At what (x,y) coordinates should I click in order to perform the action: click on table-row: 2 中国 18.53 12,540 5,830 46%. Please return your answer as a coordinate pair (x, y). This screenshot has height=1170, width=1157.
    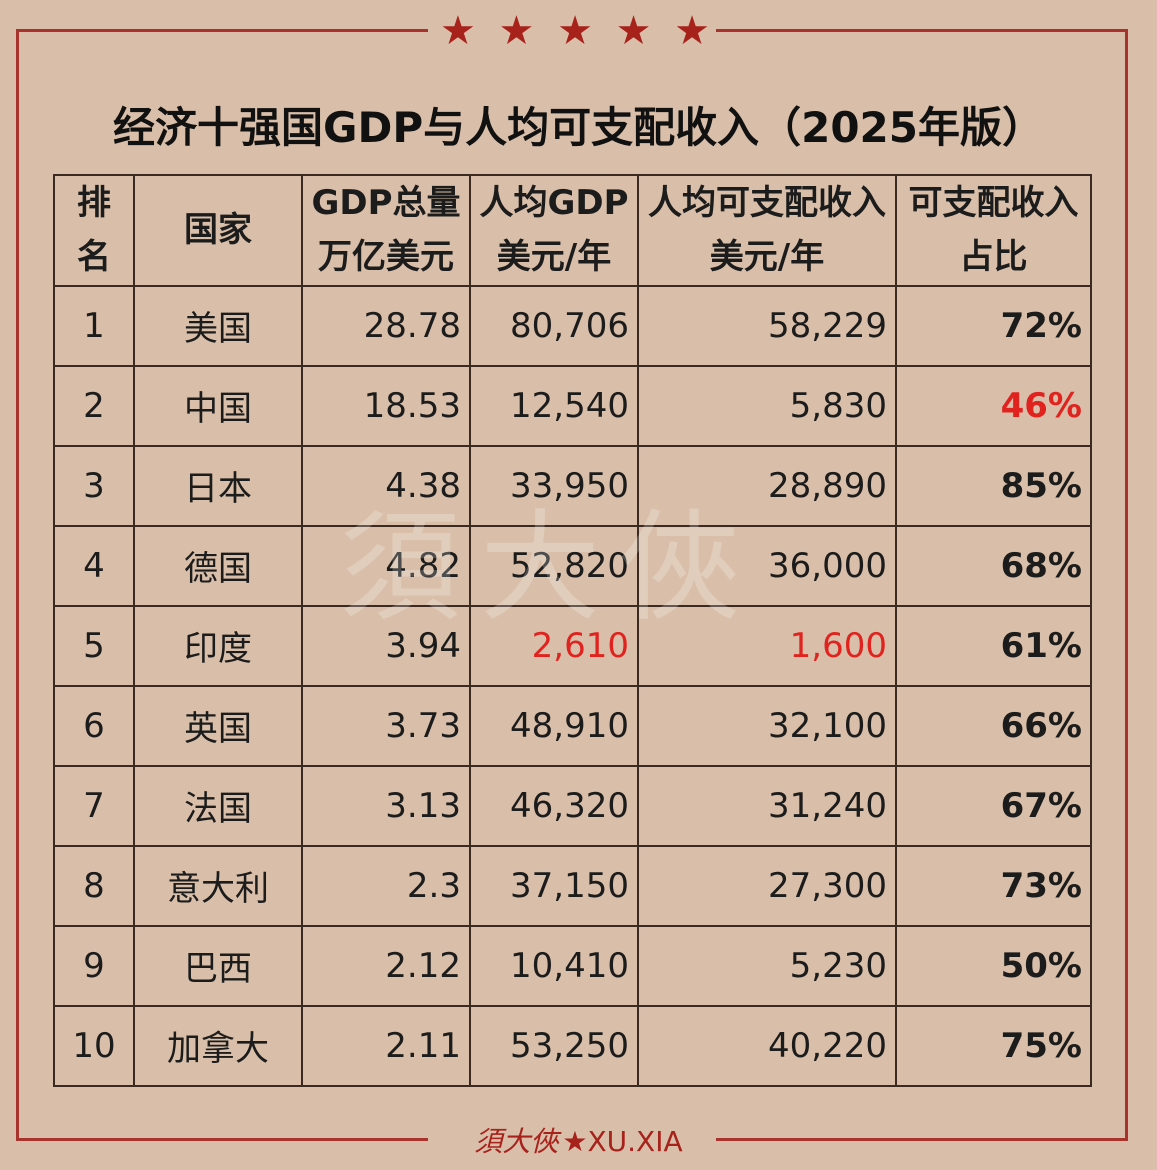
    Looking at the image, I should click on (572, 405).